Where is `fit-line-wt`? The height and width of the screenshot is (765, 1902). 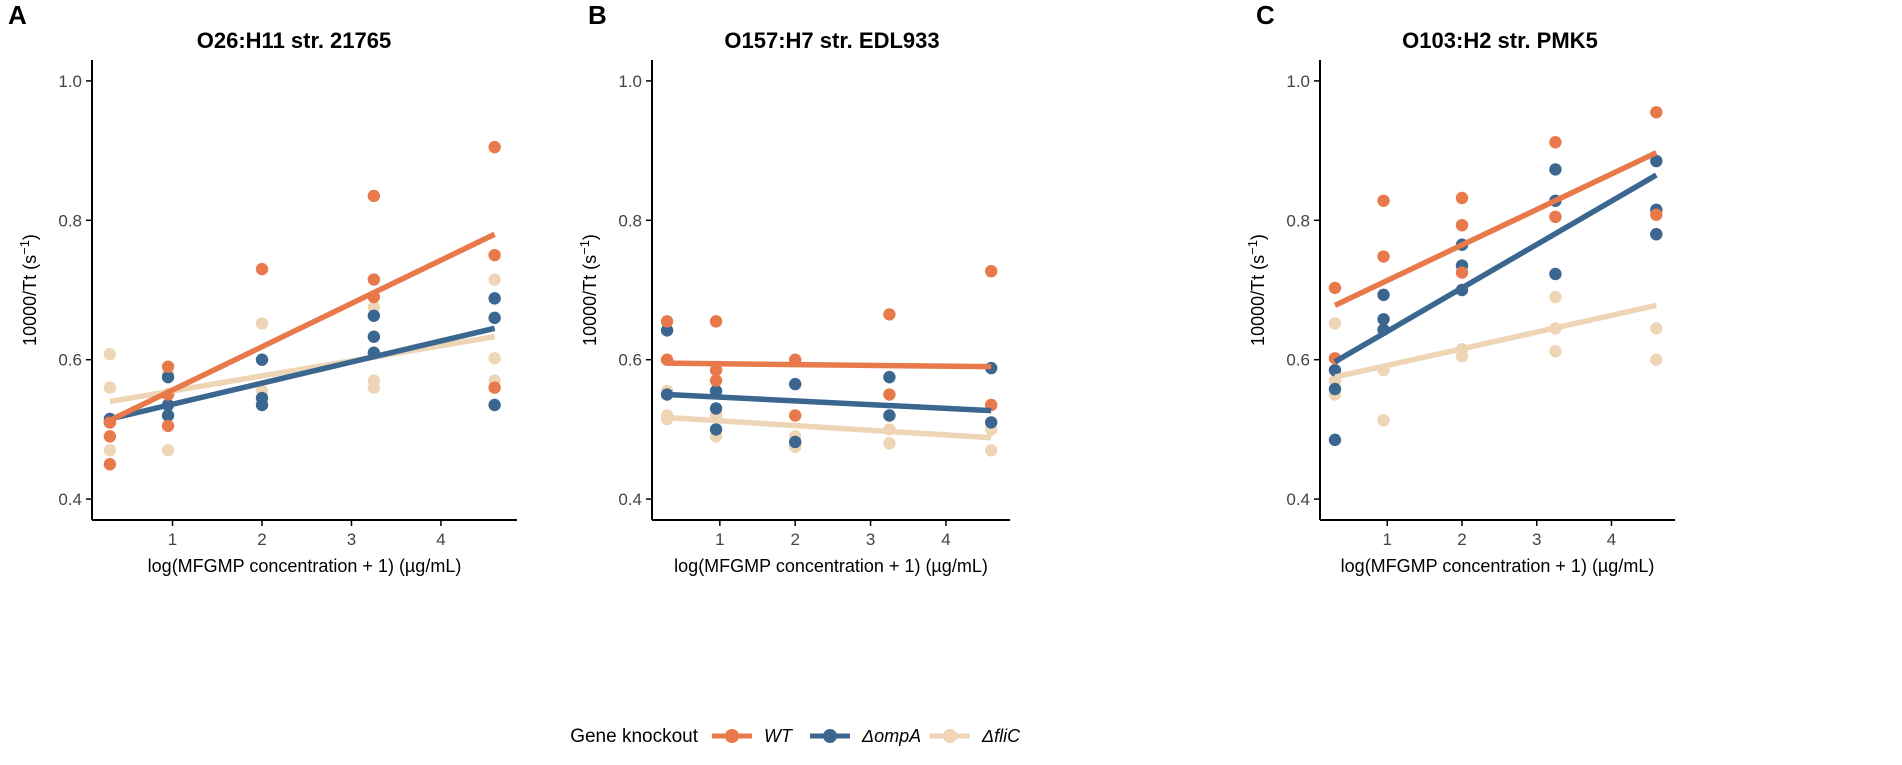 fit-line-wt is located at coordinates (829, 365).